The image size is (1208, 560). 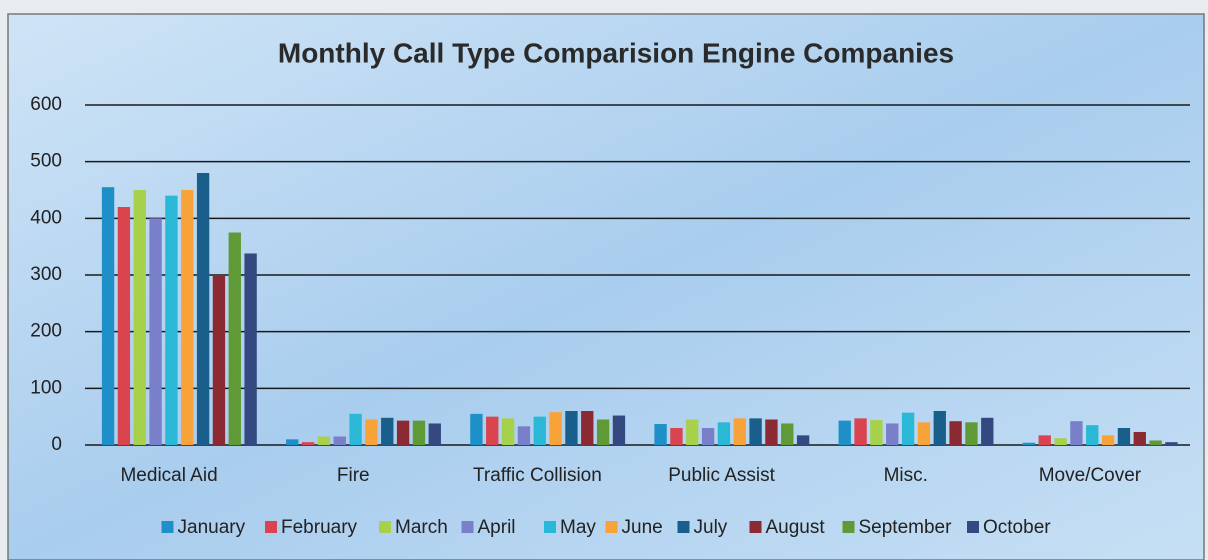 What do you see at coordinates (578, 527) in the screenshot?
I see `legend-label: May` at bounding box center [578, 527].